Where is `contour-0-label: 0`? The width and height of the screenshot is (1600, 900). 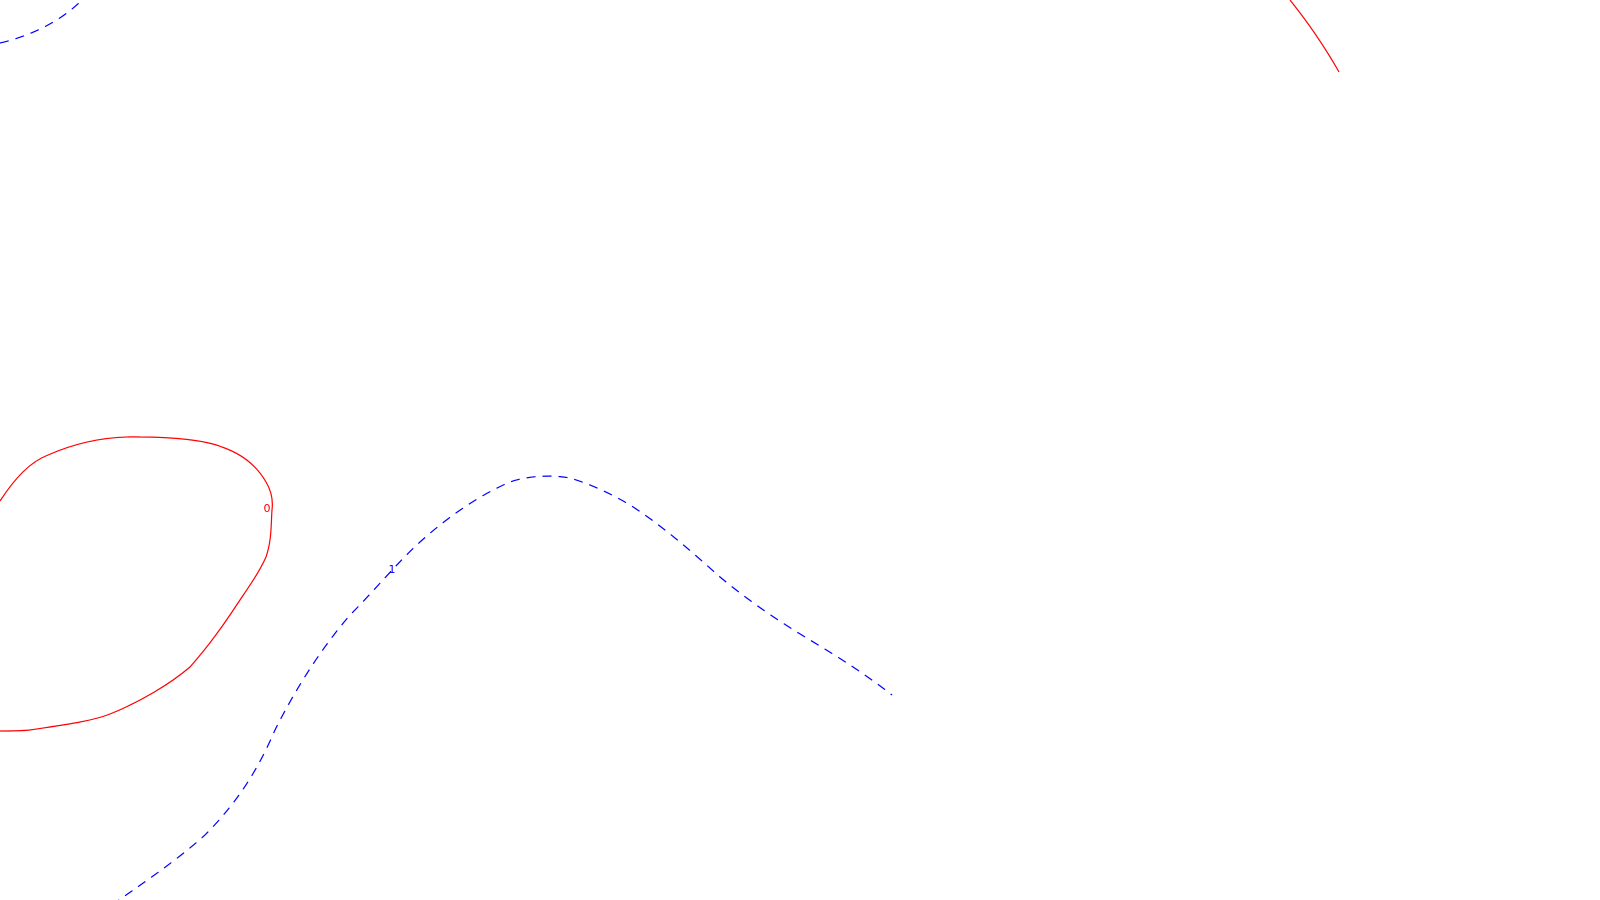 contour-0-label: 0 is located at coordinates (267, 508).